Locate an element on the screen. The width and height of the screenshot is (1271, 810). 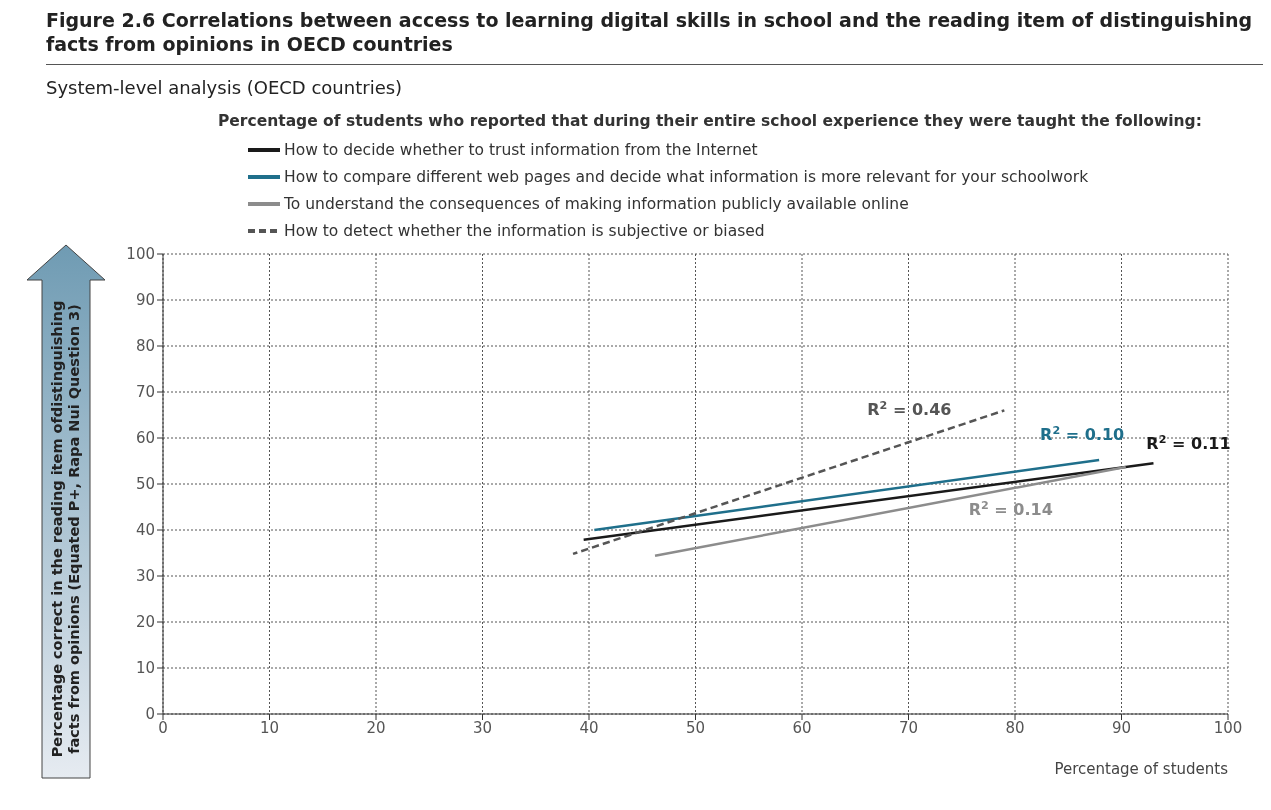
legend-label: To understand the consequences of making information publicly available online is located at coordinates (596, 203).